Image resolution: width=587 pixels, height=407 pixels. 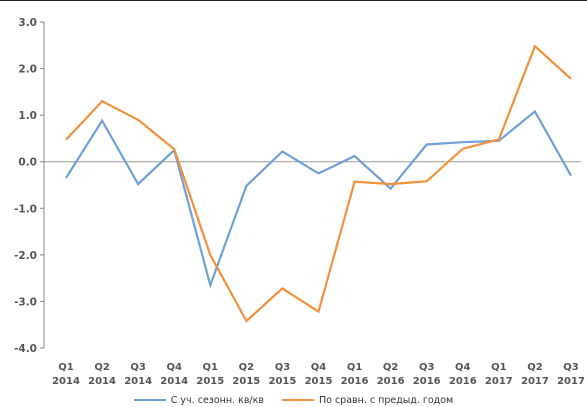 I want to click on legend-swatch-yoy, so click(x=297, y=400).